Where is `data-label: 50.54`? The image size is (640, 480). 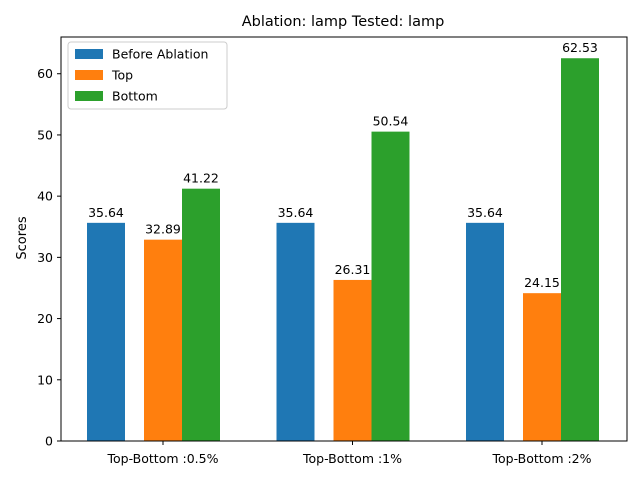 data-label: 50.54 is located at coordinates (391, 121).